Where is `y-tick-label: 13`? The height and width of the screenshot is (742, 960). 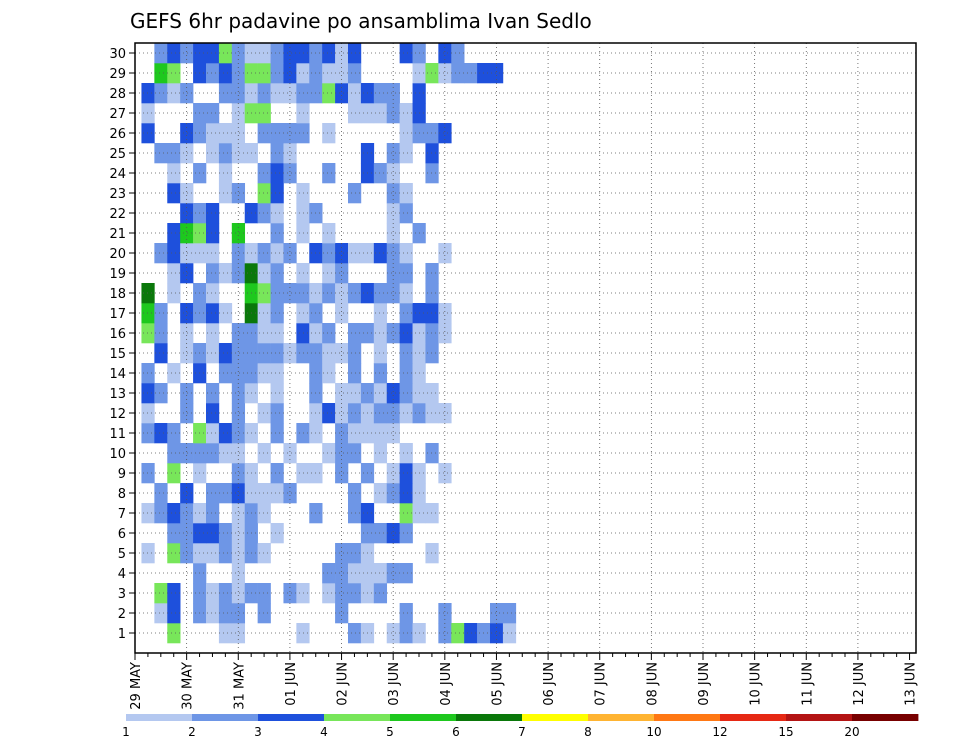
y-tick-label: 13 is located at coordinates (117, 394).